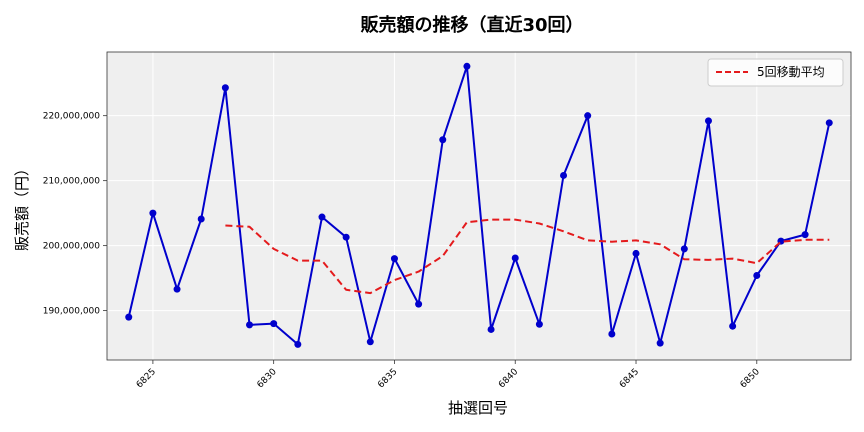 The image size is (864, 432). Describe the element at coordinates (471, 25) in the screenshot. I see `chart-title: 販売額の推移（直近30回）` at that location.